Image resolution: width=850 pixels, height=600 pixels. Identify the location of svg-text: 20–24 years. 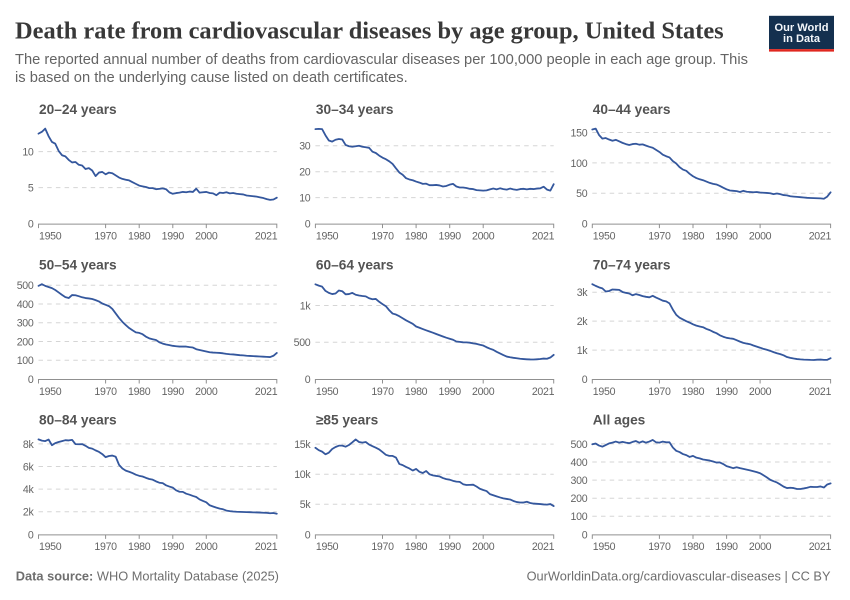
(78, 109).